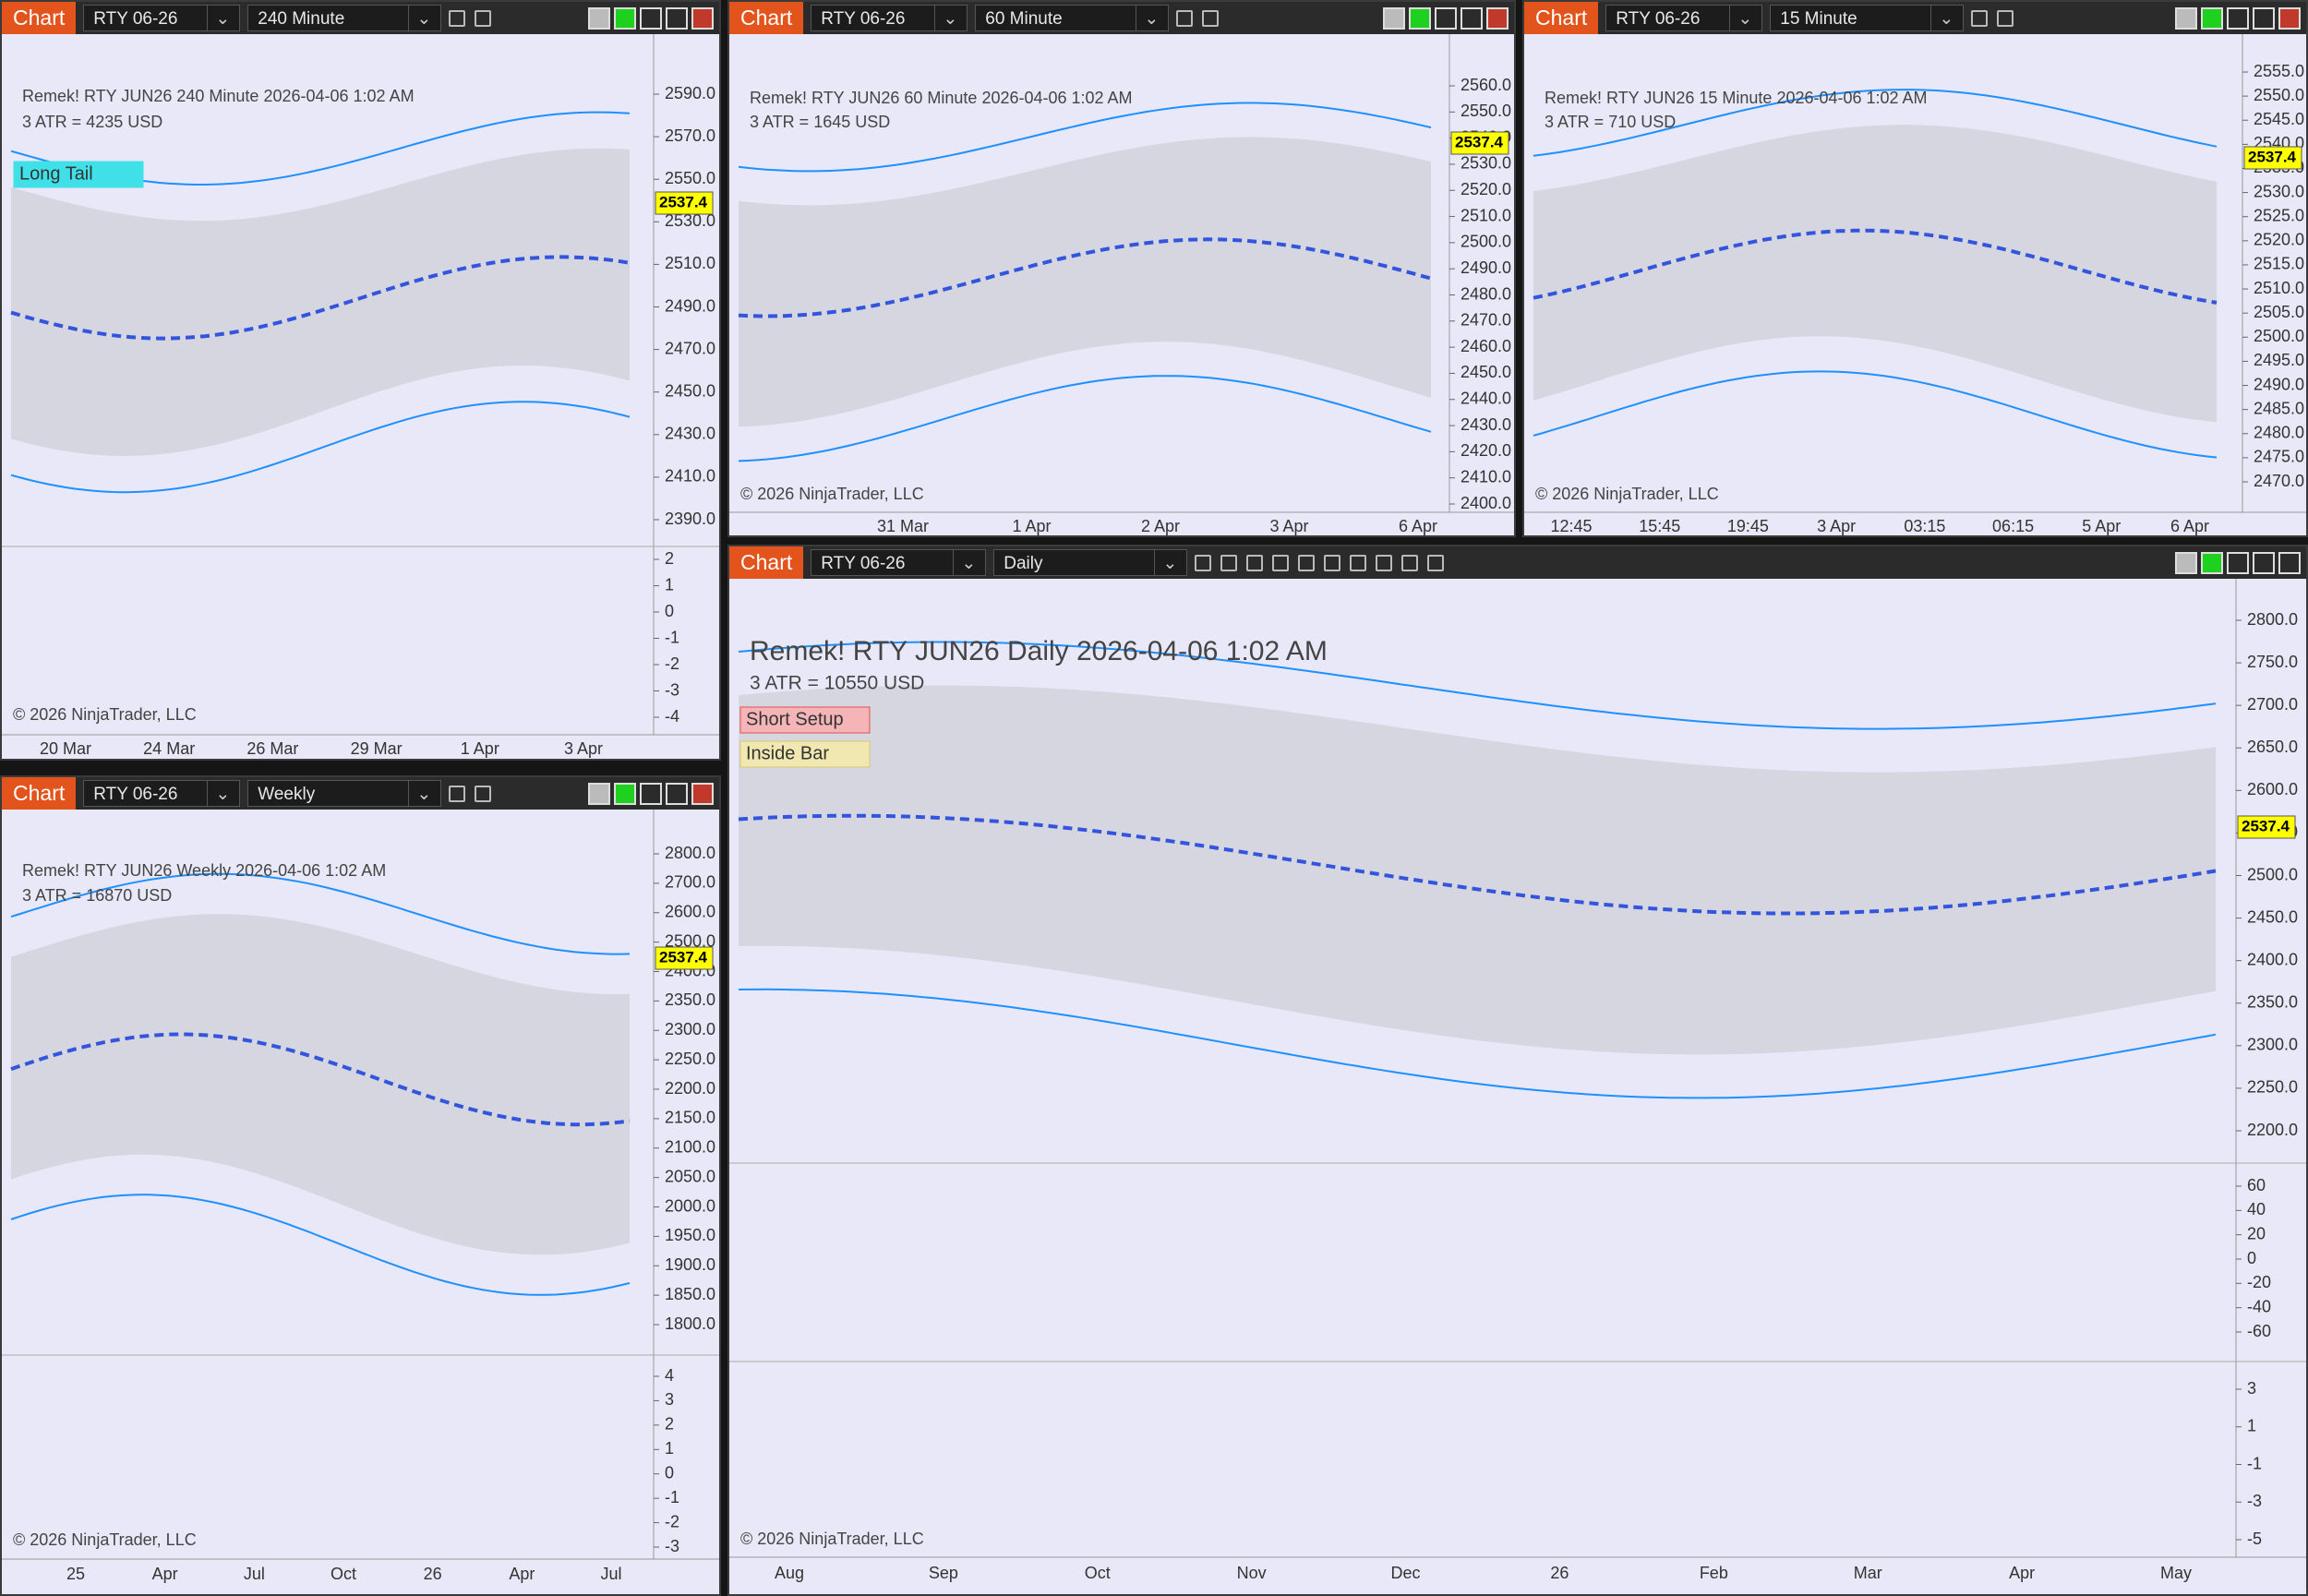 The width and height of the screenshot is (2308, 1596). I want to click on price-label: 2390.0, so click(690, 519).